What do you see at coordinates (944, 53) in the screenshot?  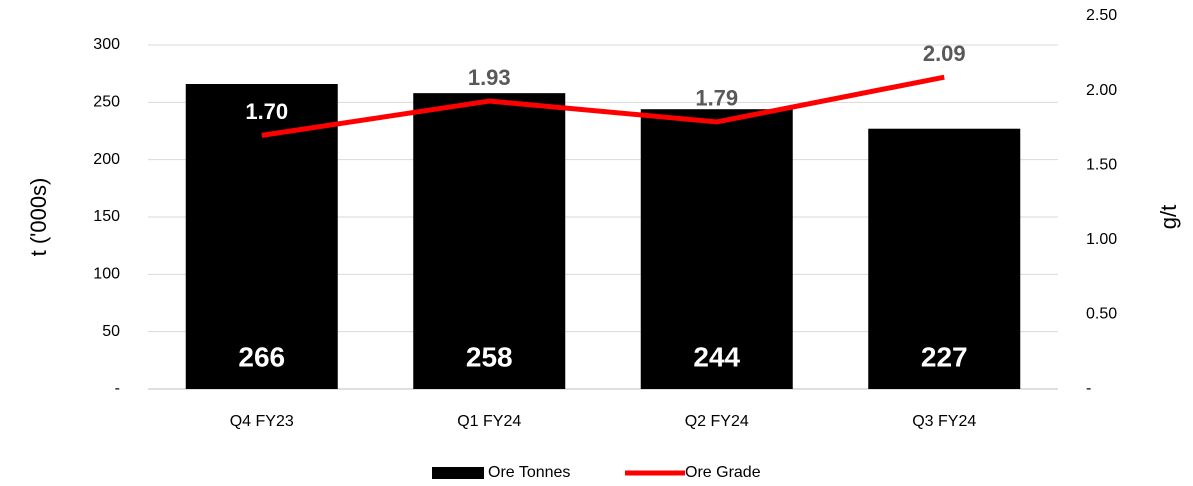 I see `line-value-label: 2.09` at bounding box center [944, 53].